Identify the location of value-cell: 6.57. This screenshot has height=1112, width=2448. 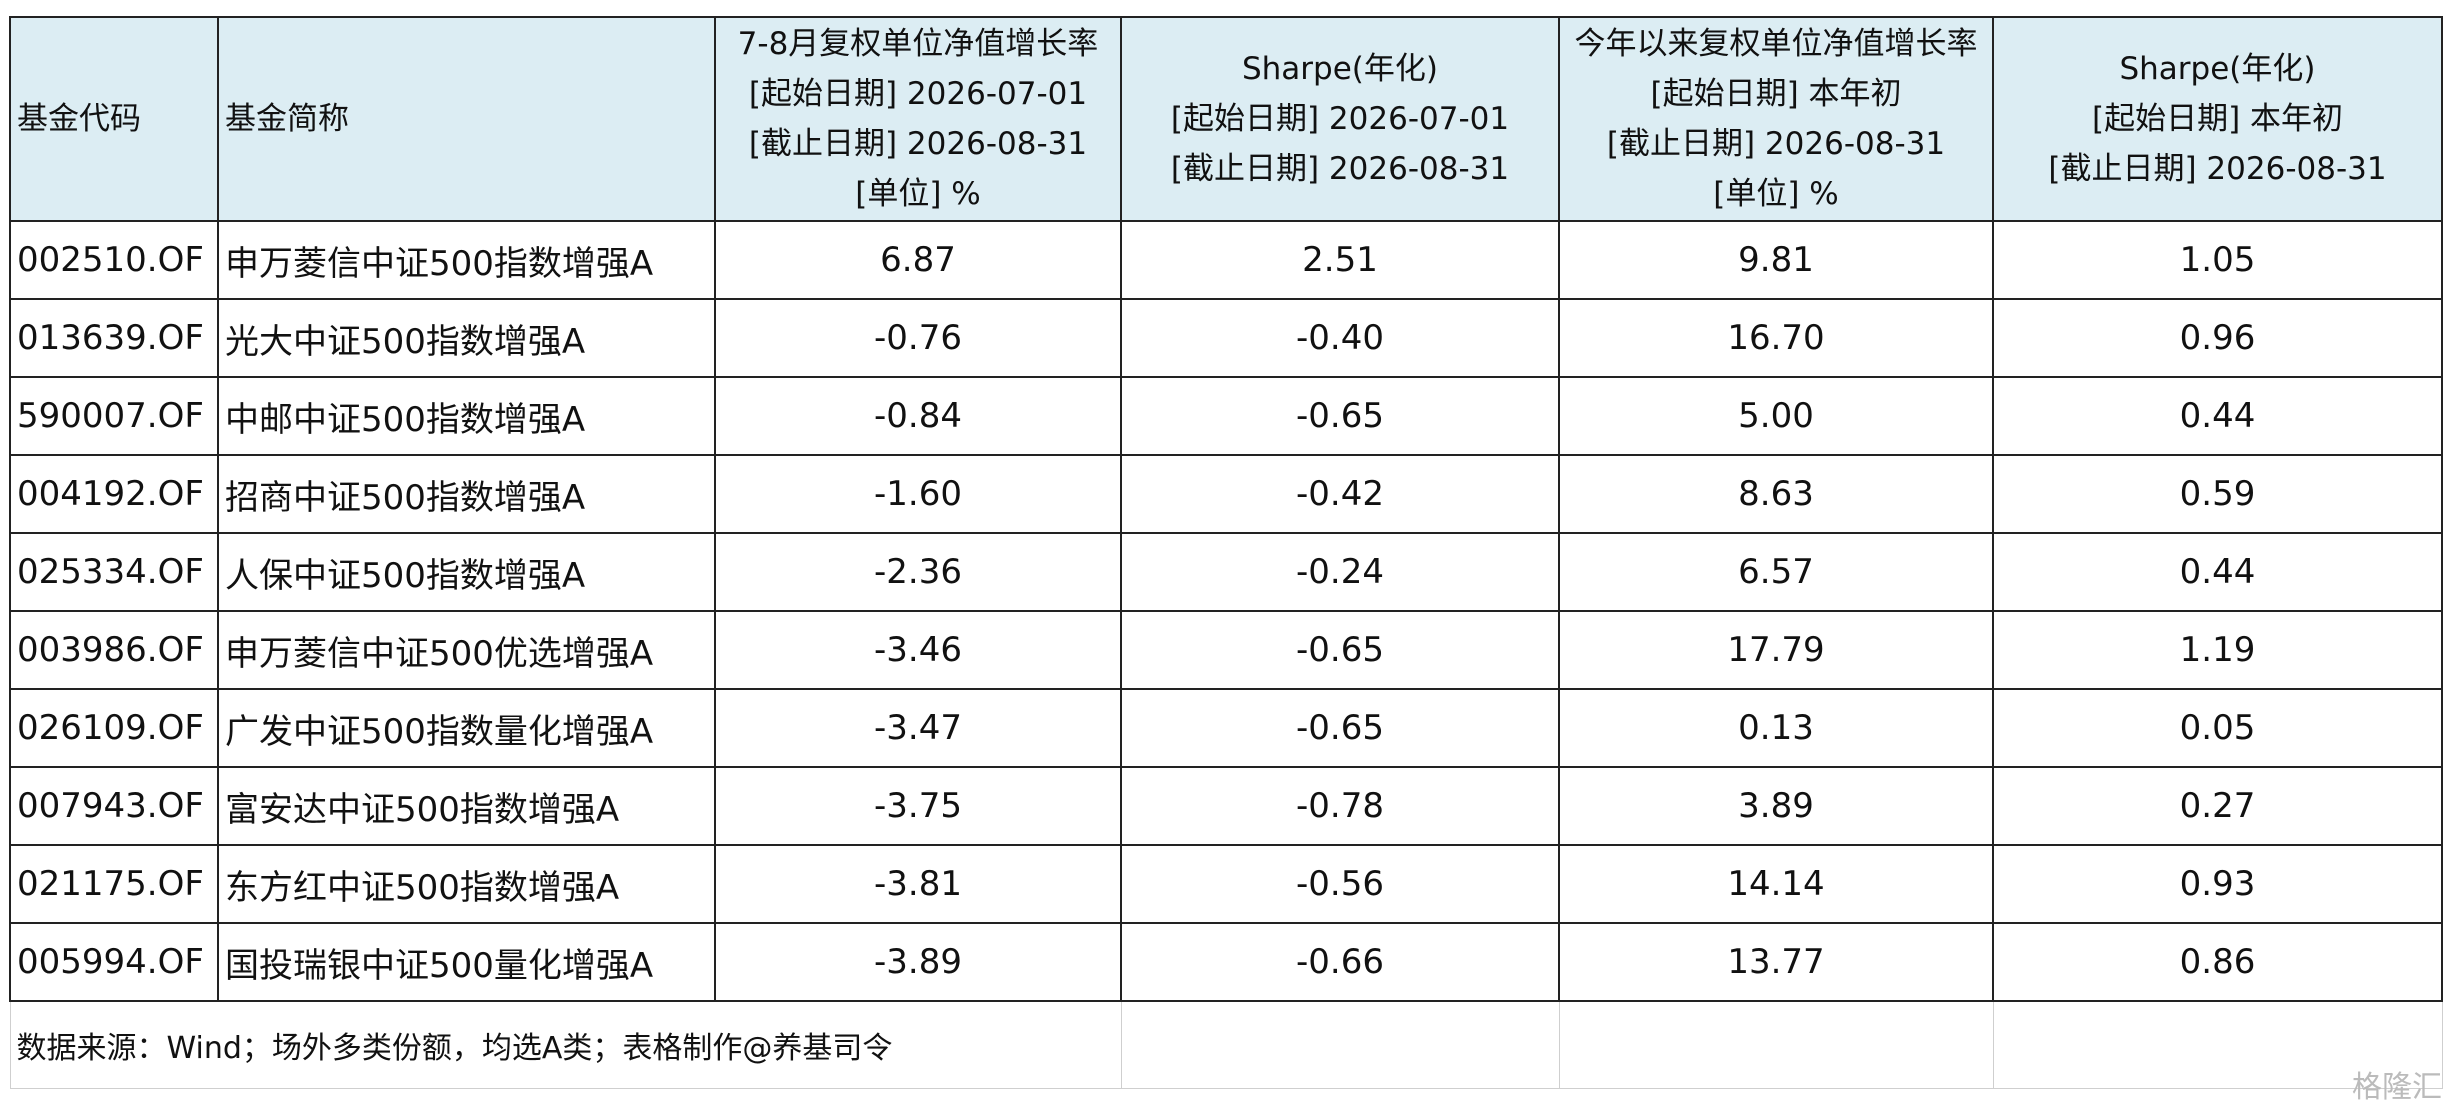
(1776, 572).